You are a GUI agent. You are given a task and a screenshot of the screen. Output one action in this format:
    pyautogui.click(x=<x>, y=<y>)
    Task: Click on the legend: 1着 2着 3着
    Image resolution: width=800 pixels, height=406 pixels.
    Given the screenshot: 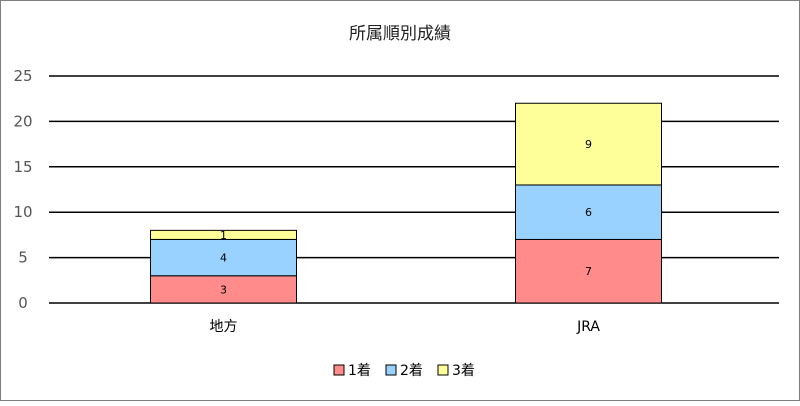 What is the action you would take?
    pyautogui.click(x=404, y=371)
    